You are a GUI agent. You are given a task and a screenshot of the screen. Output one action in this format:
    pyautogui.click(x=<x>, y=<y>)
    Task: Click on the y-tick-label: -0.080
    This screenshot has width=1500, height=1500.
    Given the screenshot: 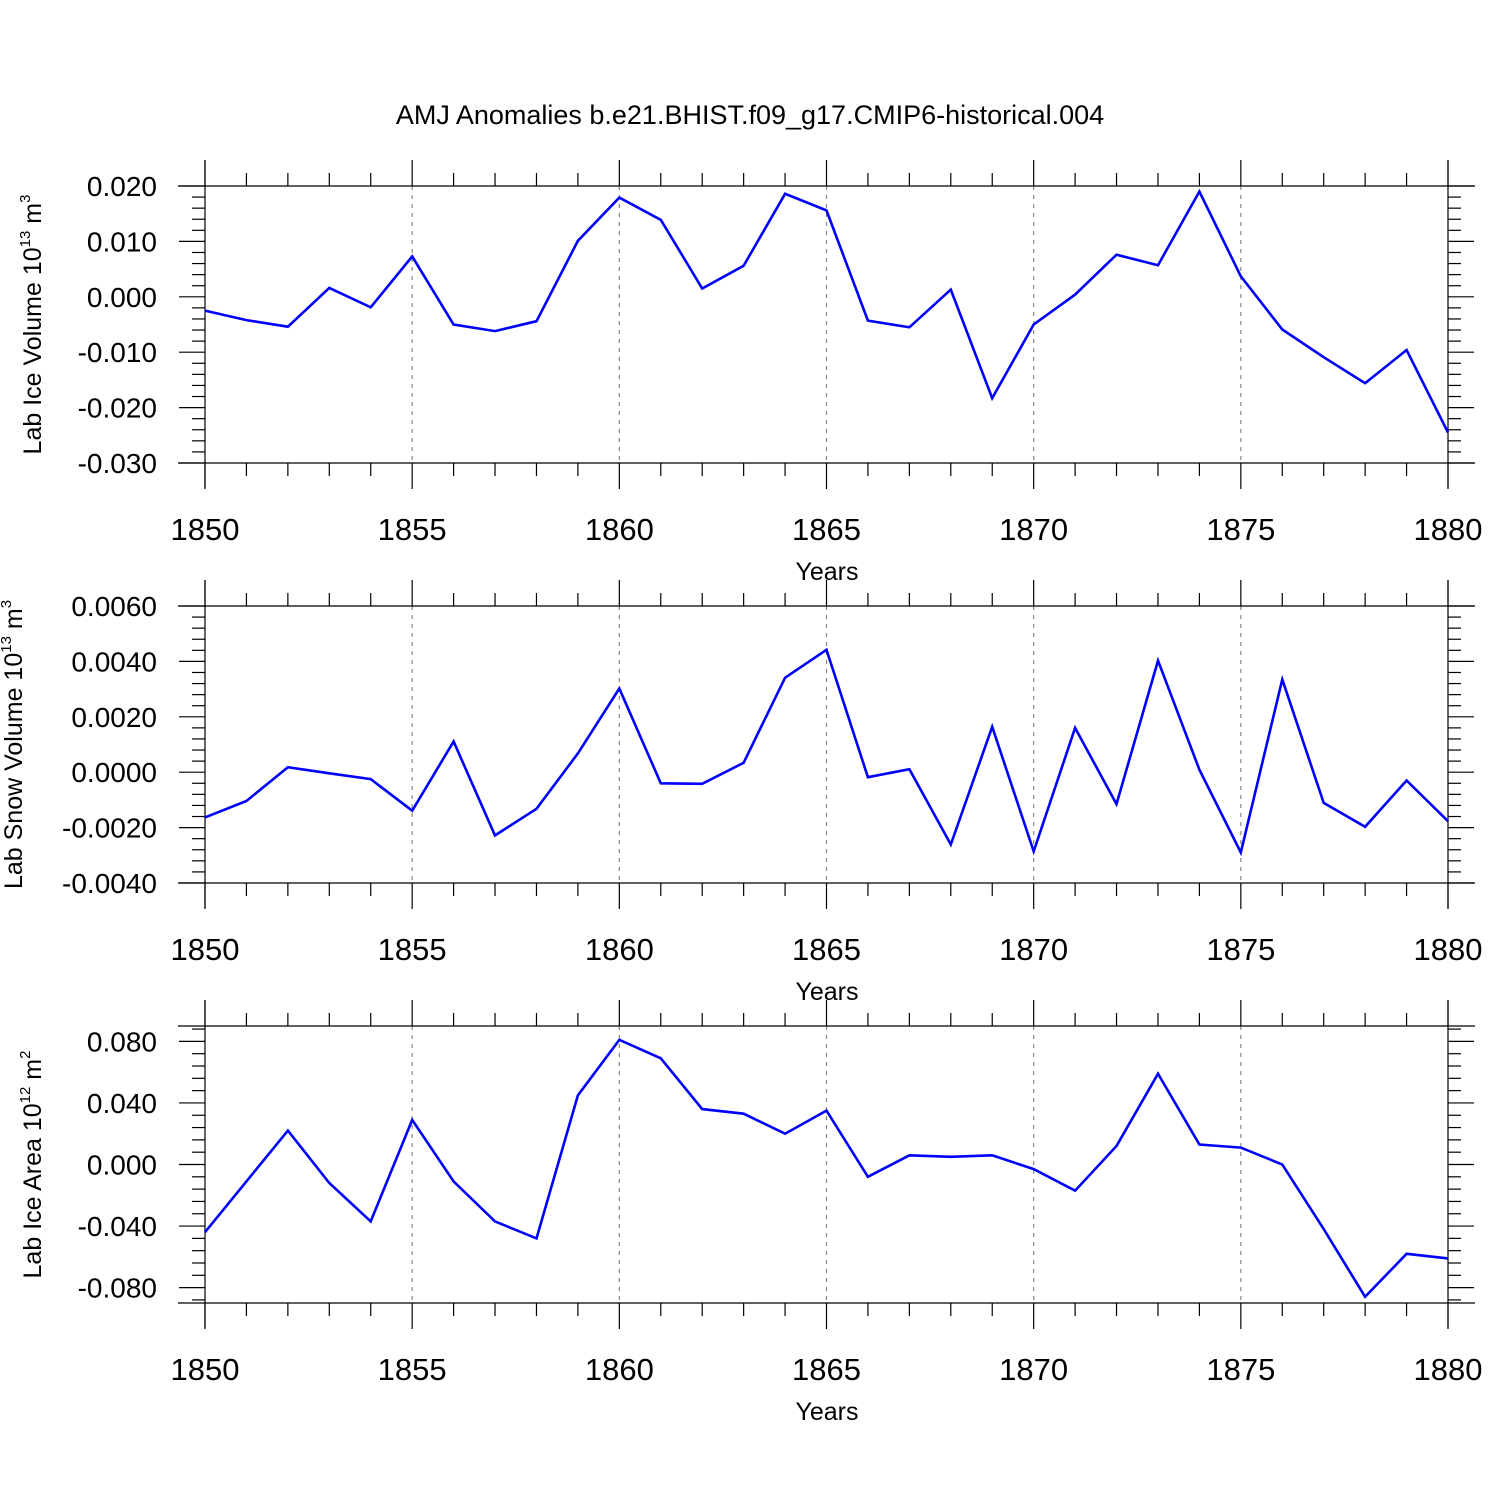 What is the action you would take?
    pyautogui.click(x=117, y=1288)
    